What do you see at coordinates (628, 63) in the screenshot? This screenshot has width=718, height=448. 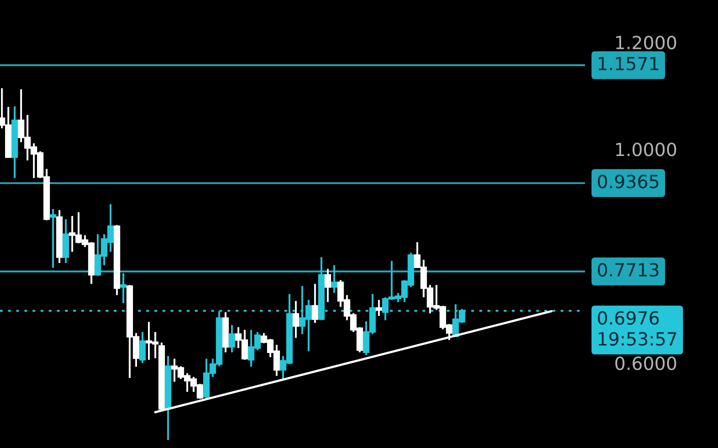 I see `ref-line-label: 1.1571` at bounding box center [628, 63].